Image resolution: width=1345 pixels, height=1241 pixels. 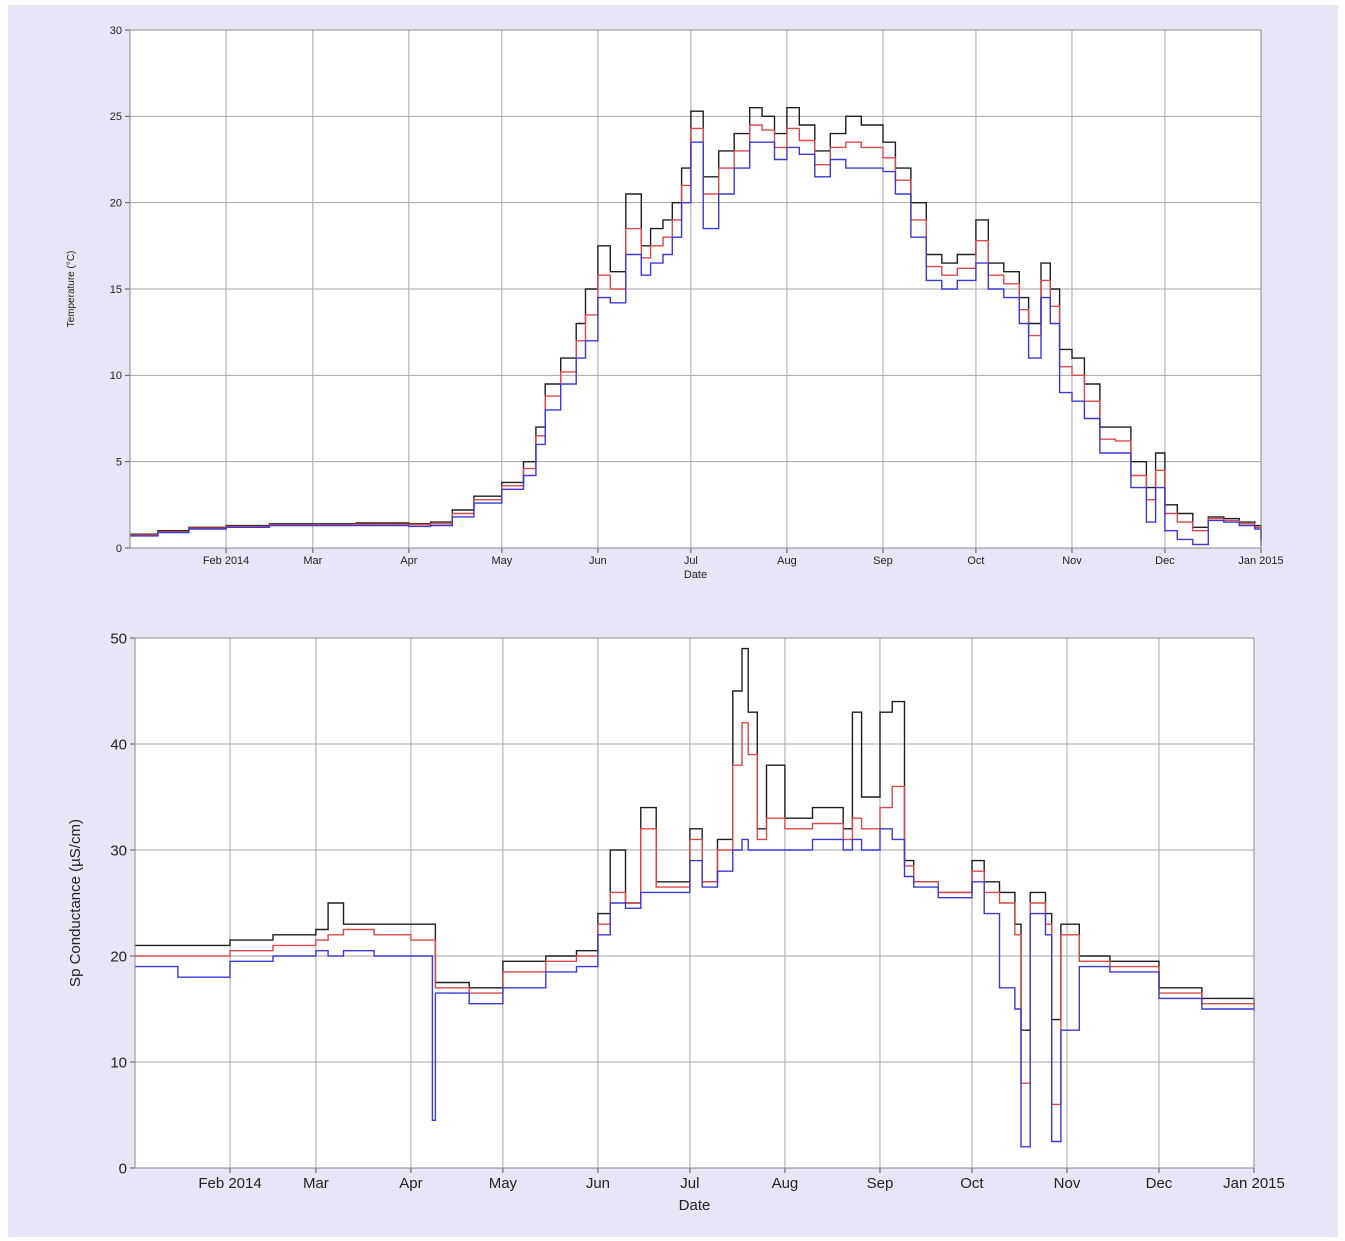 What do you see at coordinates (71, 289) in the screenshot?
I see `y-axis-label: Temperature (°C)` at bounding box center [71, 289].